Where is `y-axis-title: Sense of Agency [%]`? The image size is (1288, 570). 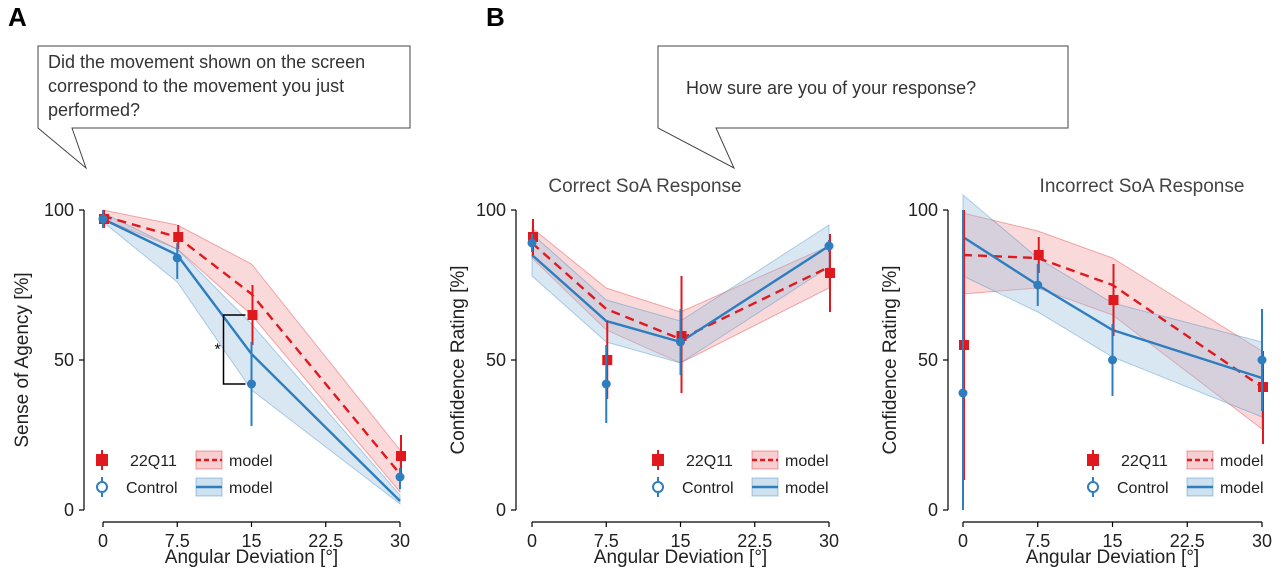
y-axis-title: Sense of Agency [%] is located at coordinates (22, 359).